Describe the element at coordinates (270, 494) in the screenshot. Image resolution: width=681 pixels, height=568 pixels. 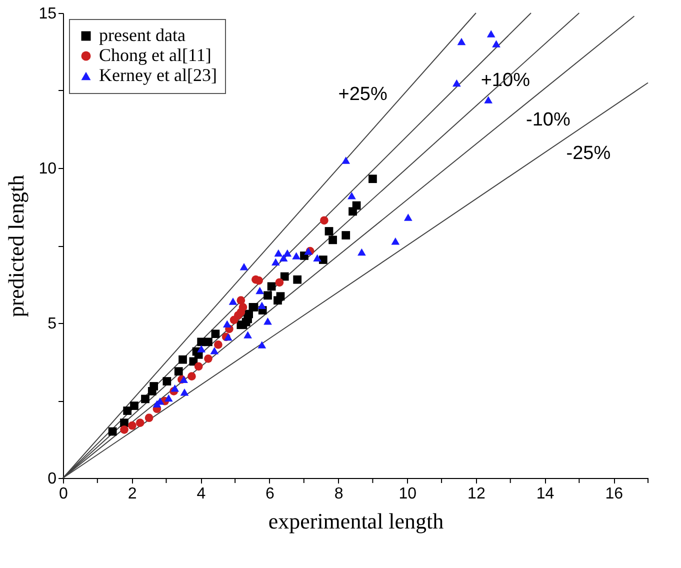
I see `x-tick-label: 6` at that location.